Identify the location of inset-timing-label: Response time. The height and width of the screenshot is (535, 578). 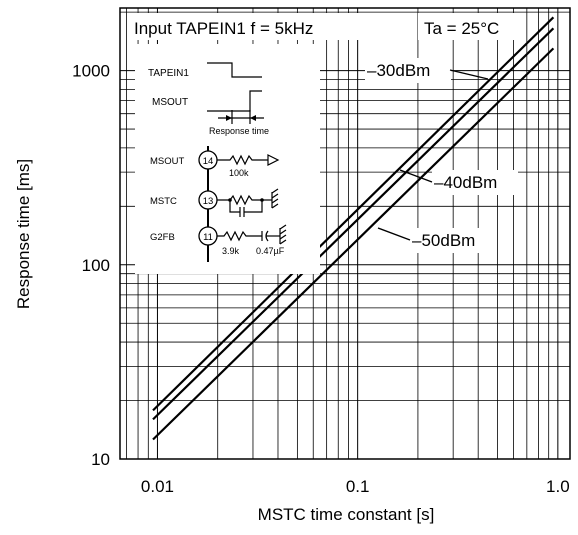
(239, 131).